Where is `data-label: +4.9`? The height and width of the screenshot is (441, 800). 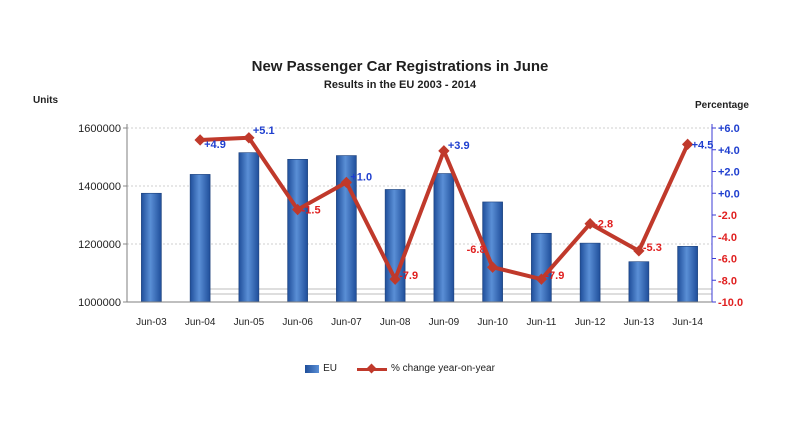 data-label: +4.9 is located at coordinates (215, 145).